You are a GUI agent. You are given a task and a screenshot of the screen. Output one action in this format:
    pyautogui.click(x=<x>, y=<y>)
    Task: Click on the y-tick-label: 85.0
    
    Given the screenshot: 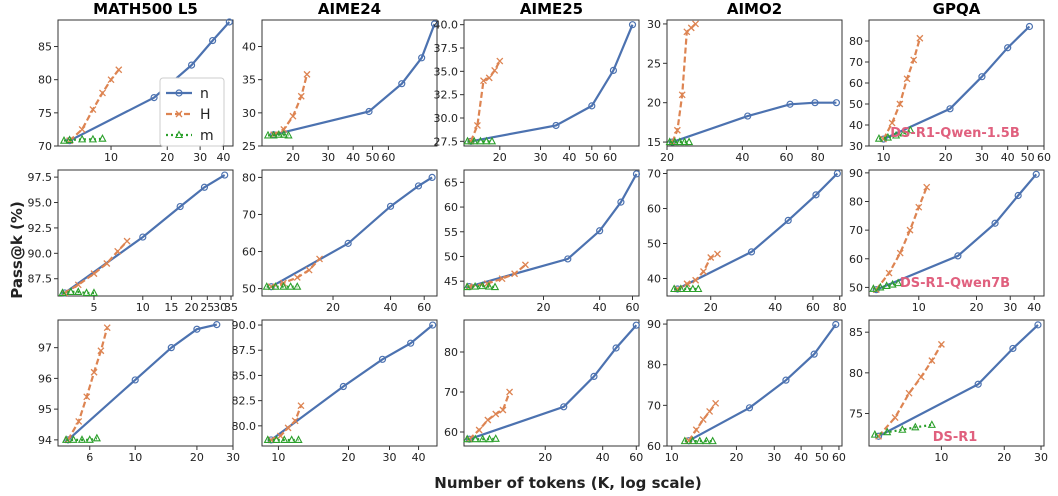 What is the action you would take?
    pyautogui.click(x=244, y=375)
    